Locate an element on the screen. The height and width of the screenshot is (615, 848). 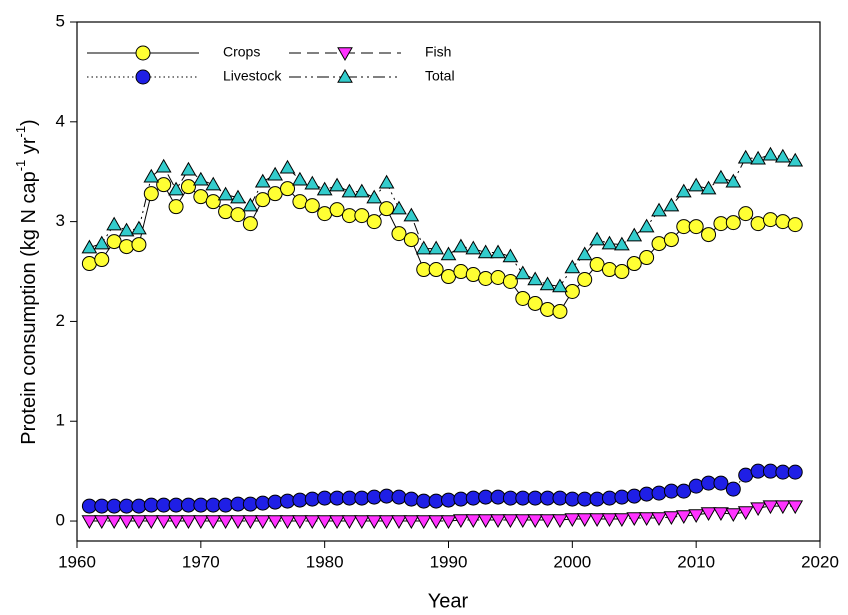
y-label-sup: -1 is located at coordinates (20, 132).